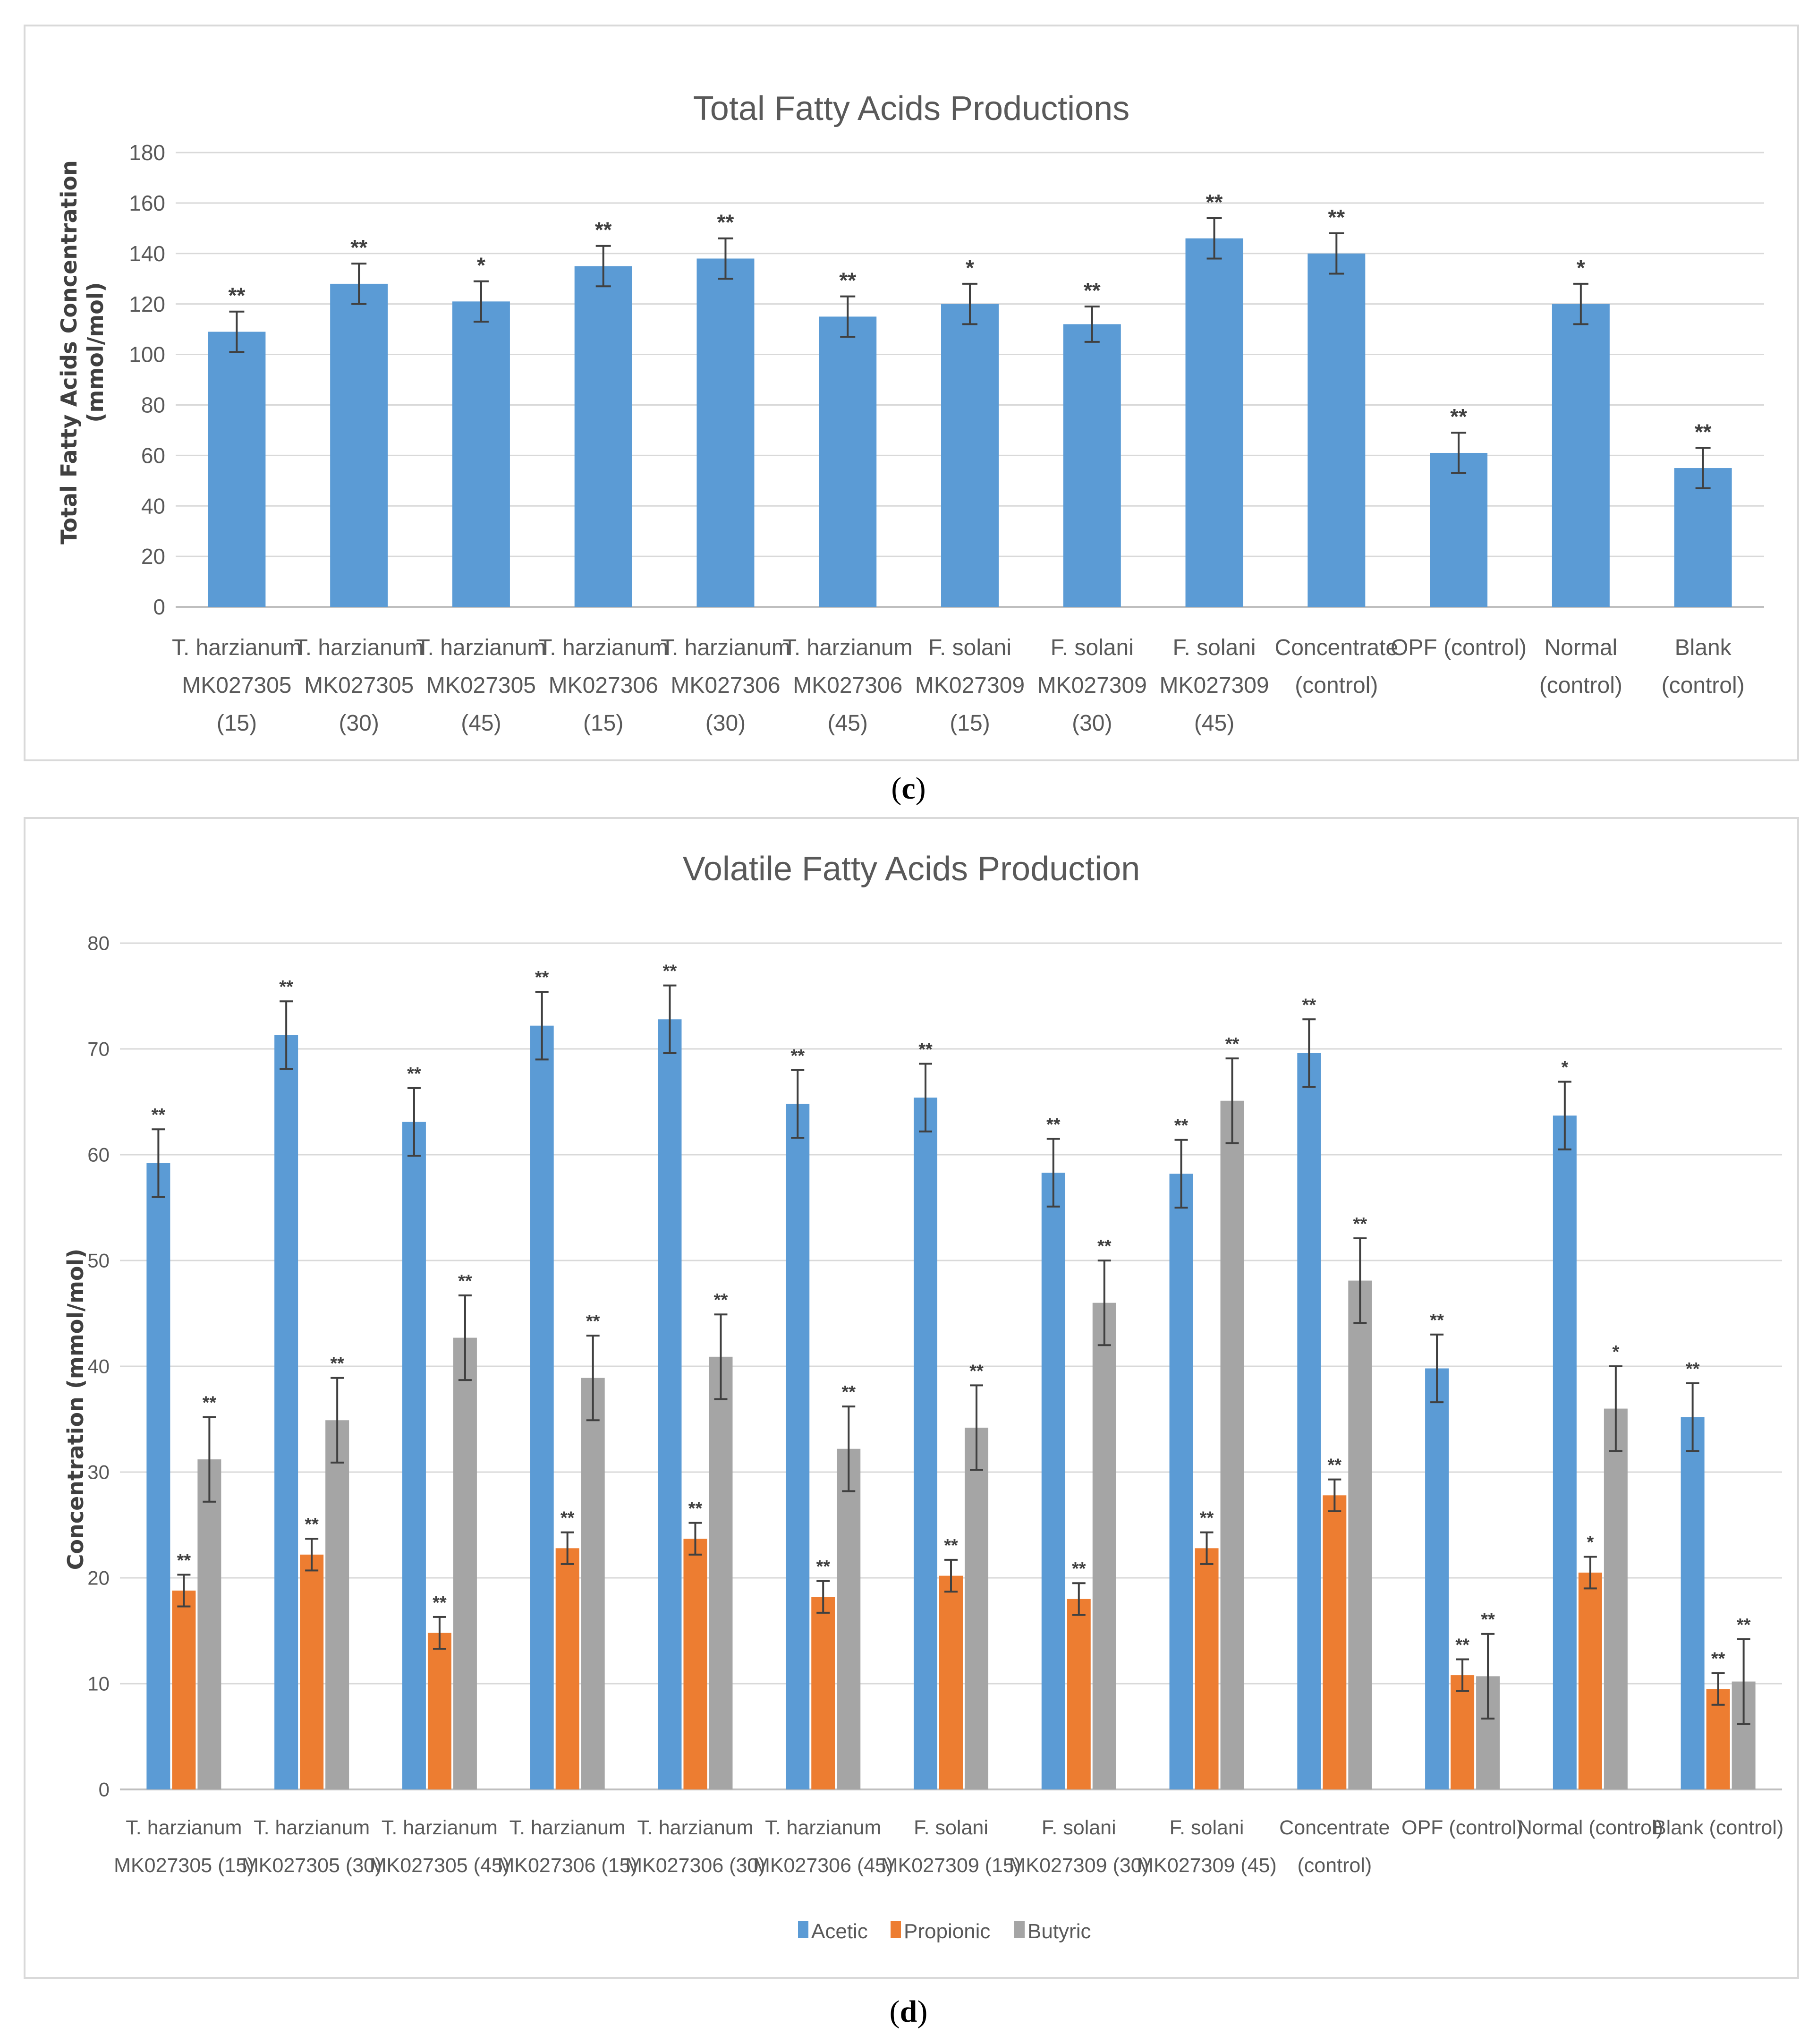  I want to click on x-tick-label: F. solani MK027309 (45), so click(1214, 685).